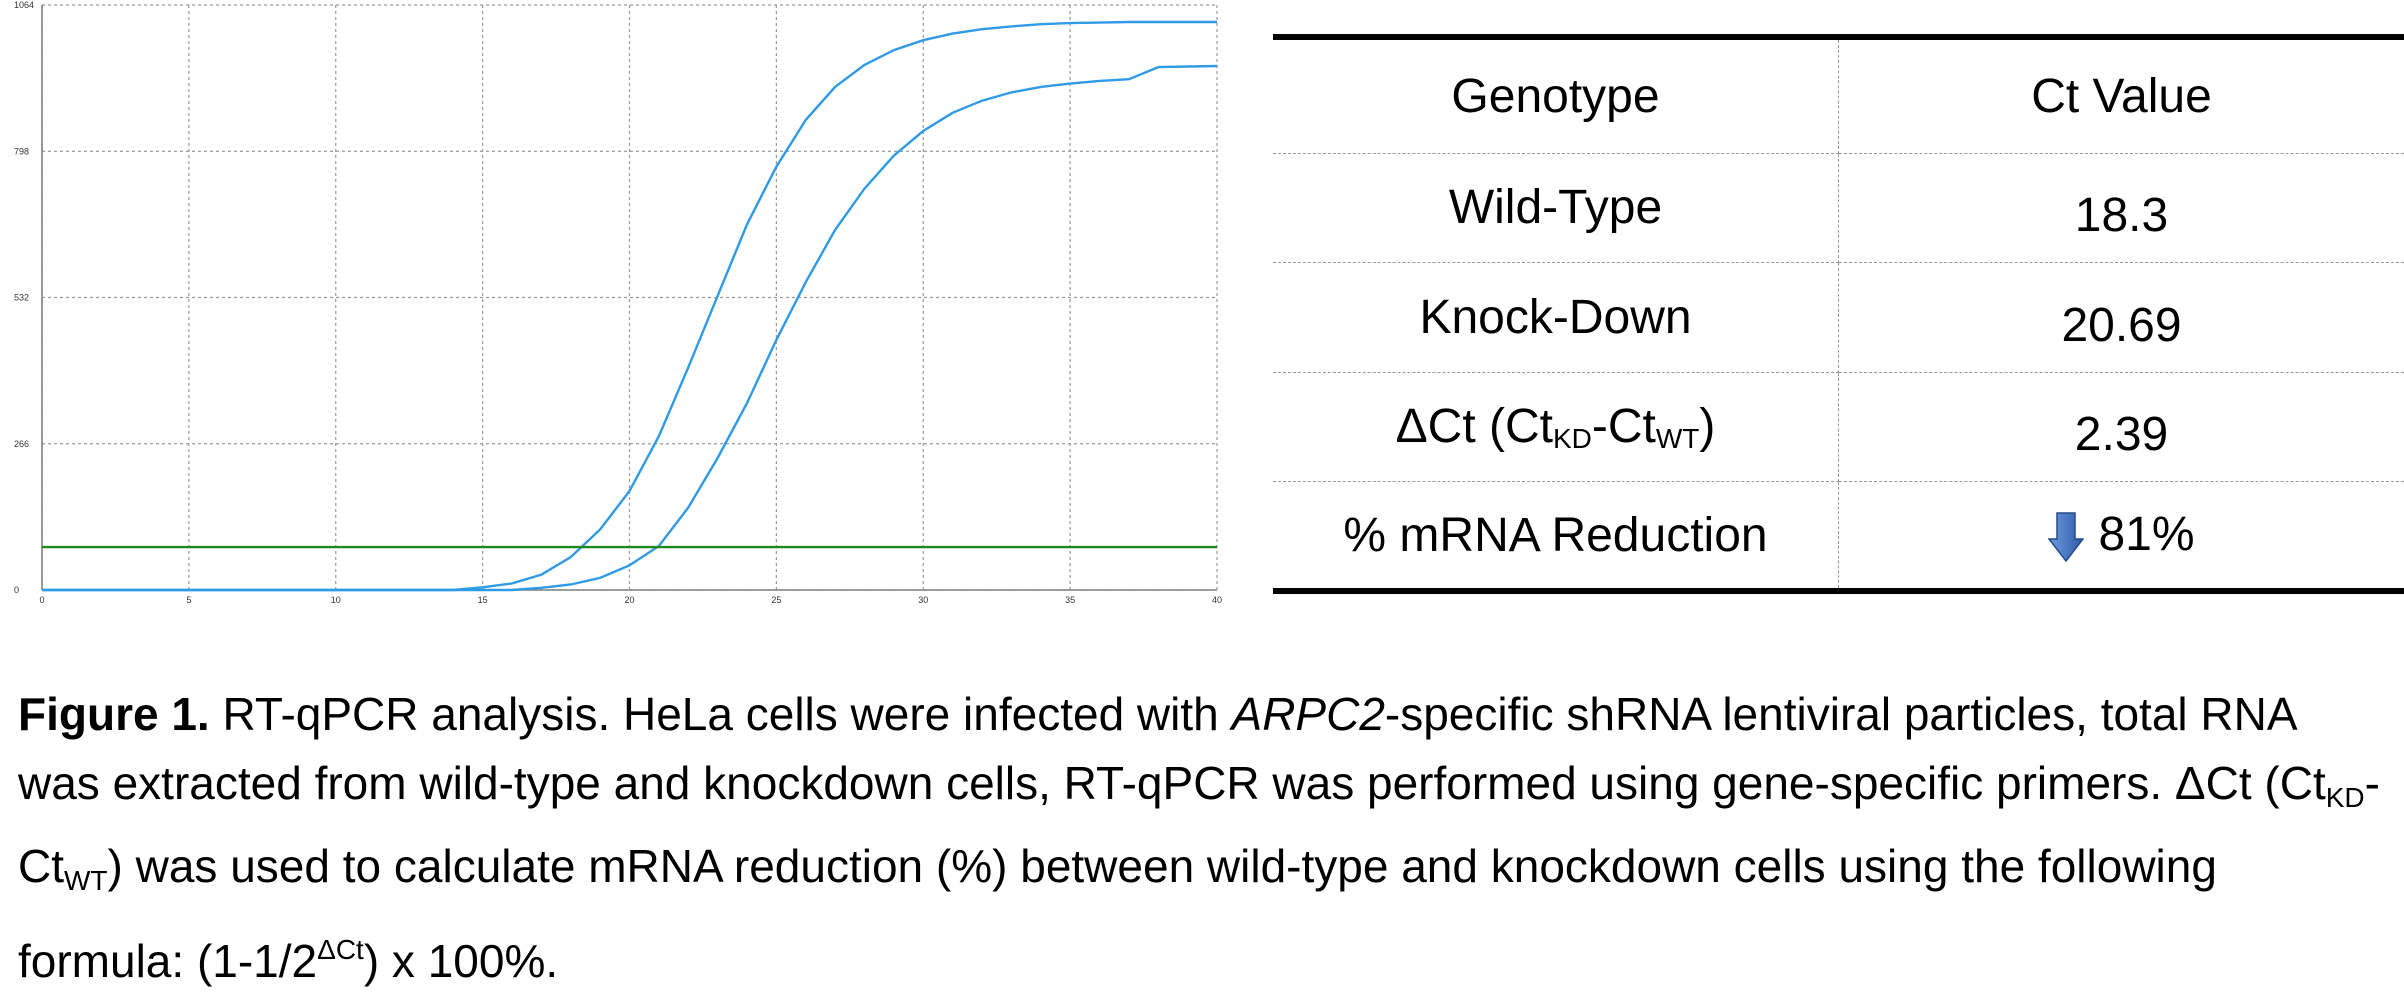  Describe the element at coordinates (2345, 797) in the screenshot. I see `caption-sub: KD` at that location.